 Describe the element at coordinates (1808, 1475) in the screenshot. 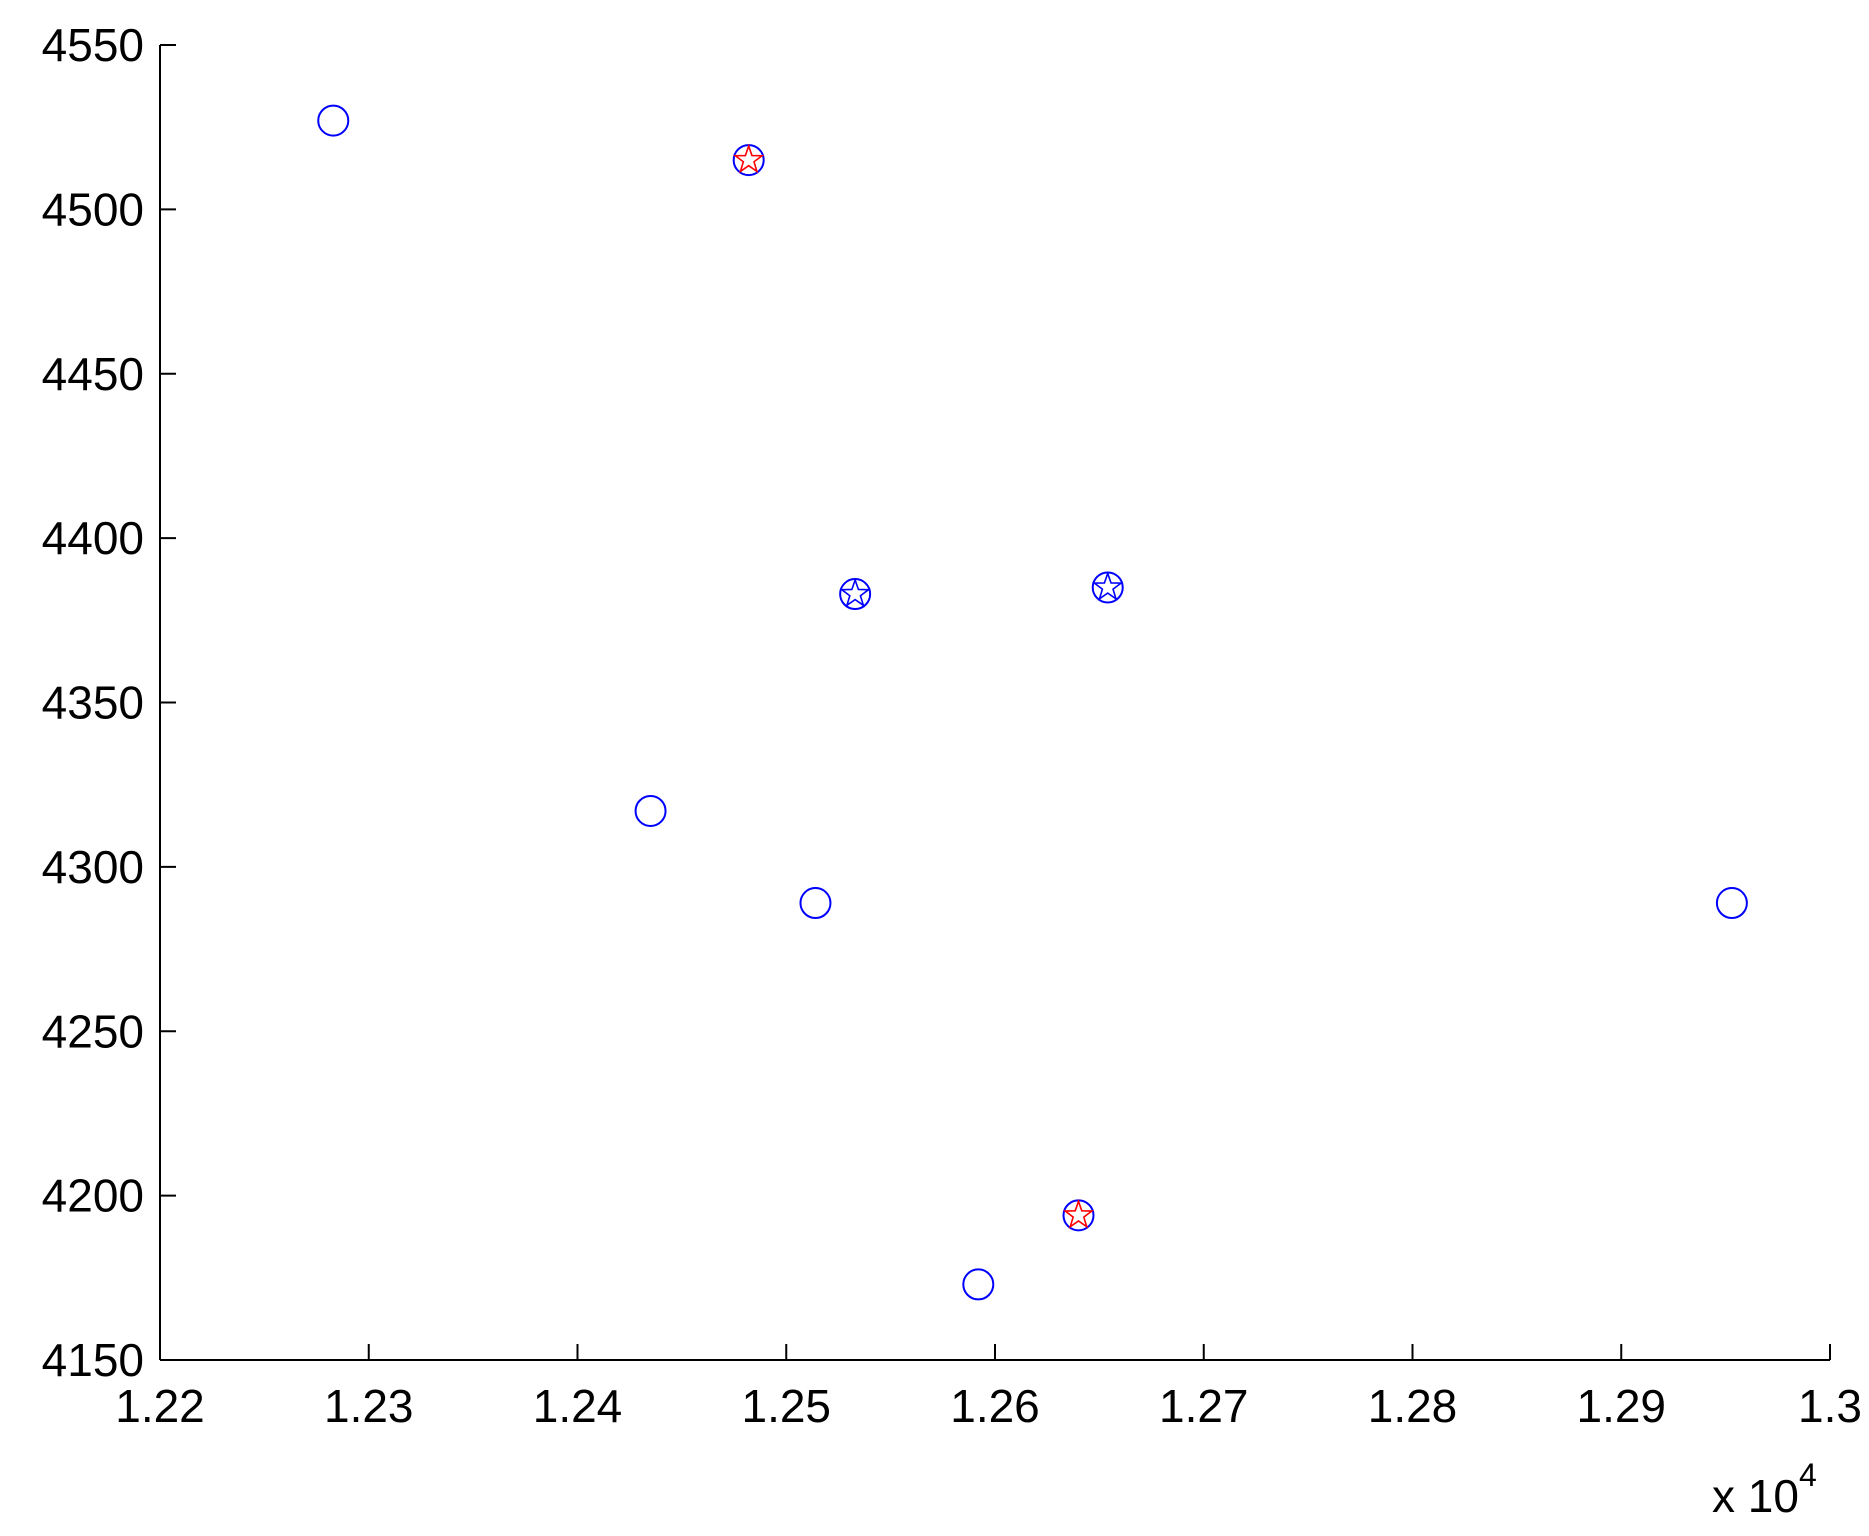

I see `x-exponent-power: 4` at that location.